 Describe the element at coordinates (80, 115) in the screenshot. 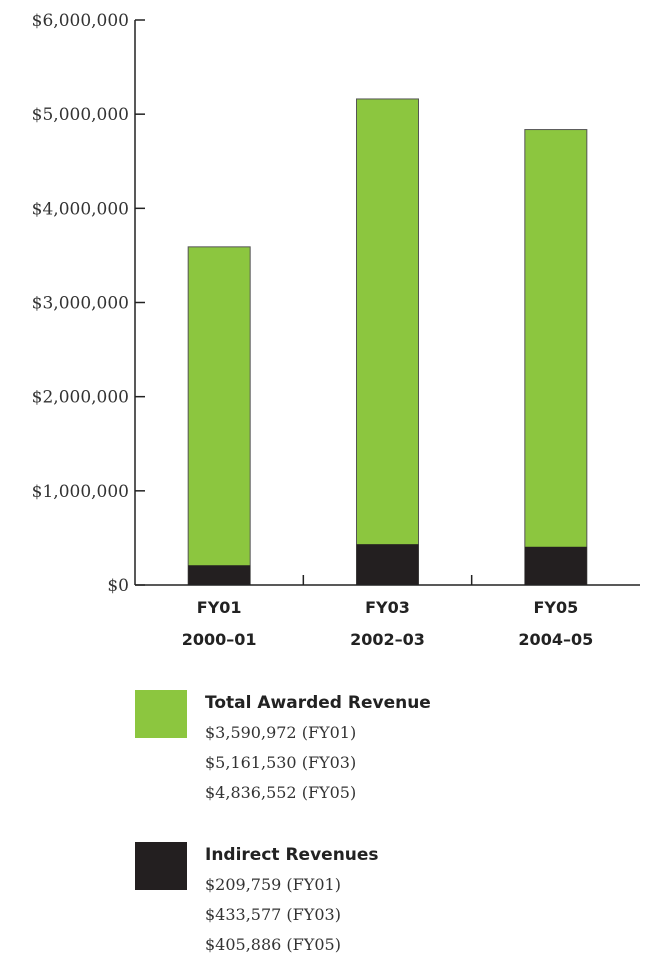

I see `y-tick-label: $5,000,000` at that location.